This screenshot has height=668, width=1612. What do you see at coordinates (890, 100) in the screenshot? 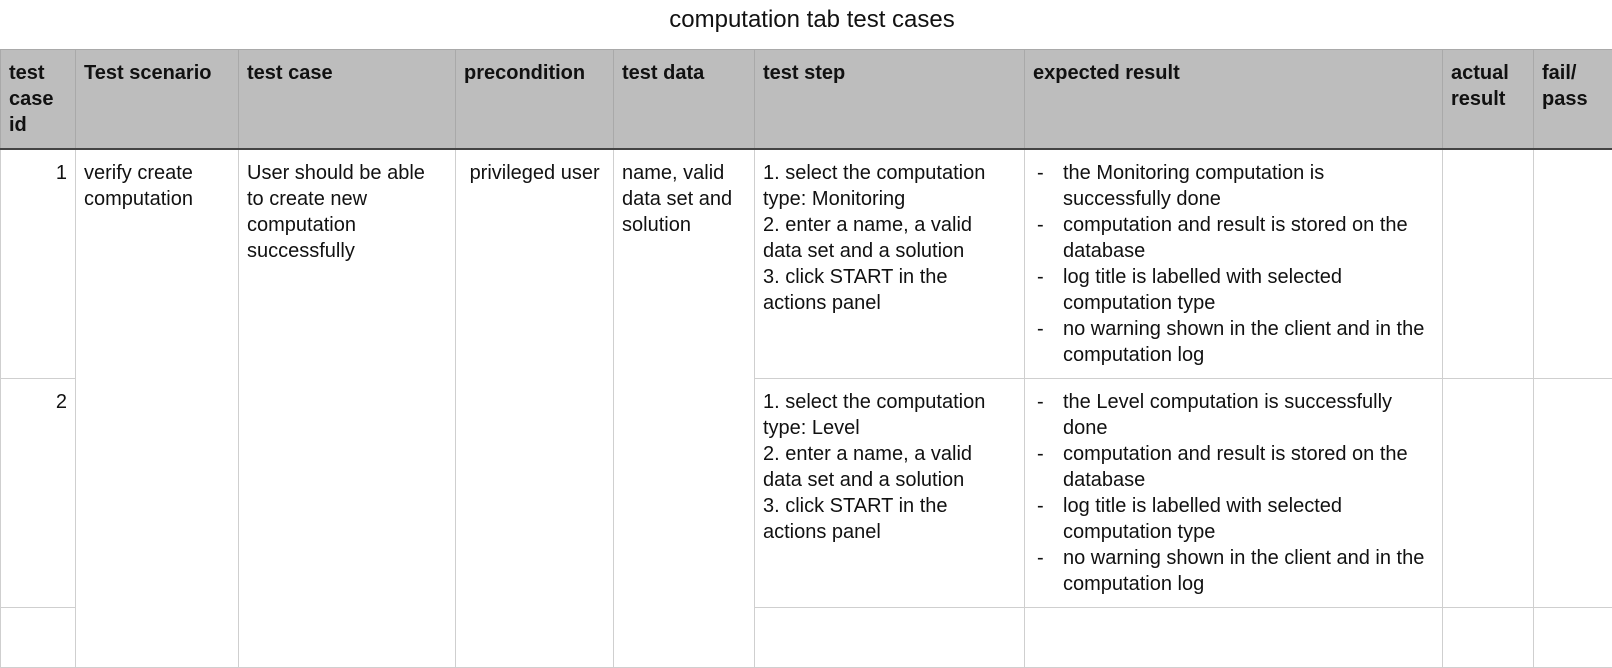
I see `column-header-test-step: test step` at bounding box center [890, 100].